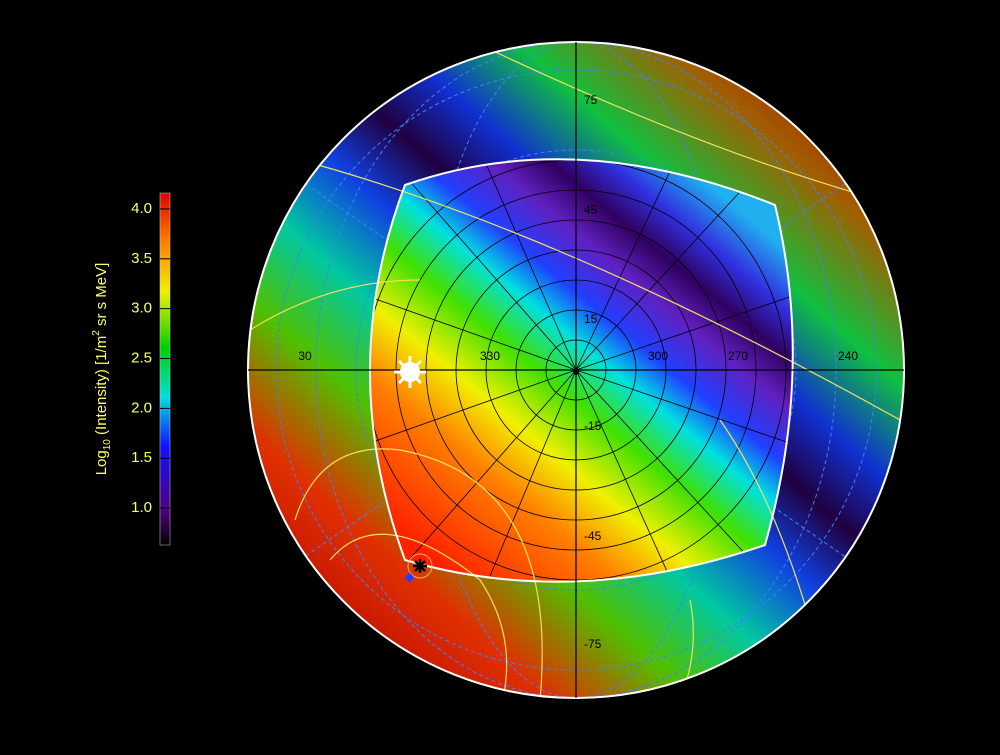  Describe the element at coordinates (141, 357) in the screenshot. I see `colorbar-tick-label: 2.5` at that location.